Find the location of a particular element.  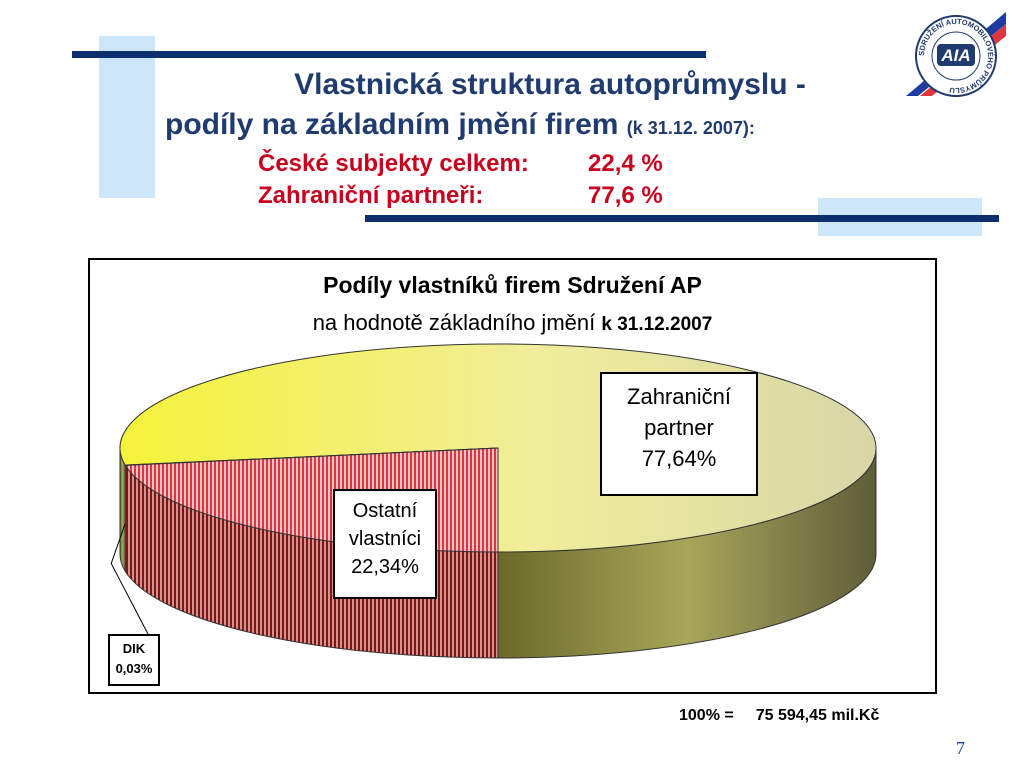

total-value: 75 594,45 mil.Kč is located at coordinates (817, 715).